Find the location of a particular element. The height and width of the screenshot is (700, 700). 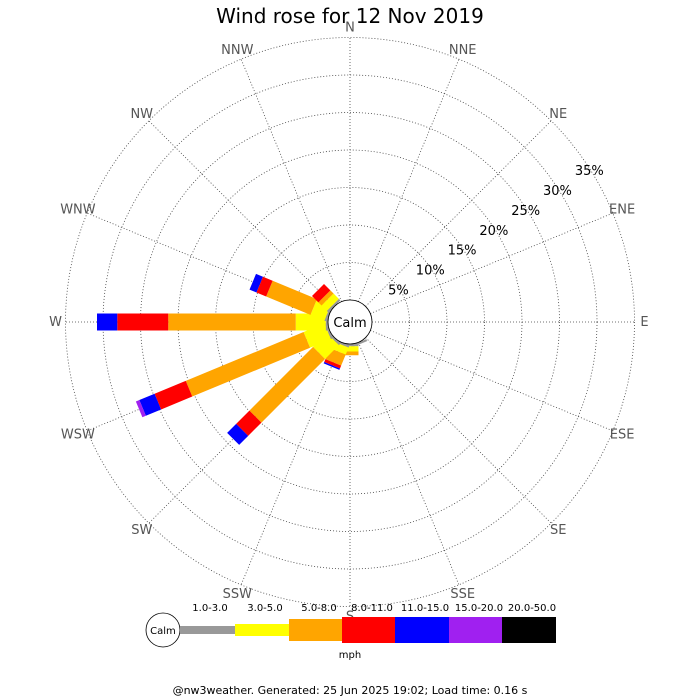

direction-label-ssw: SSW is located at coordinates (238, 594).